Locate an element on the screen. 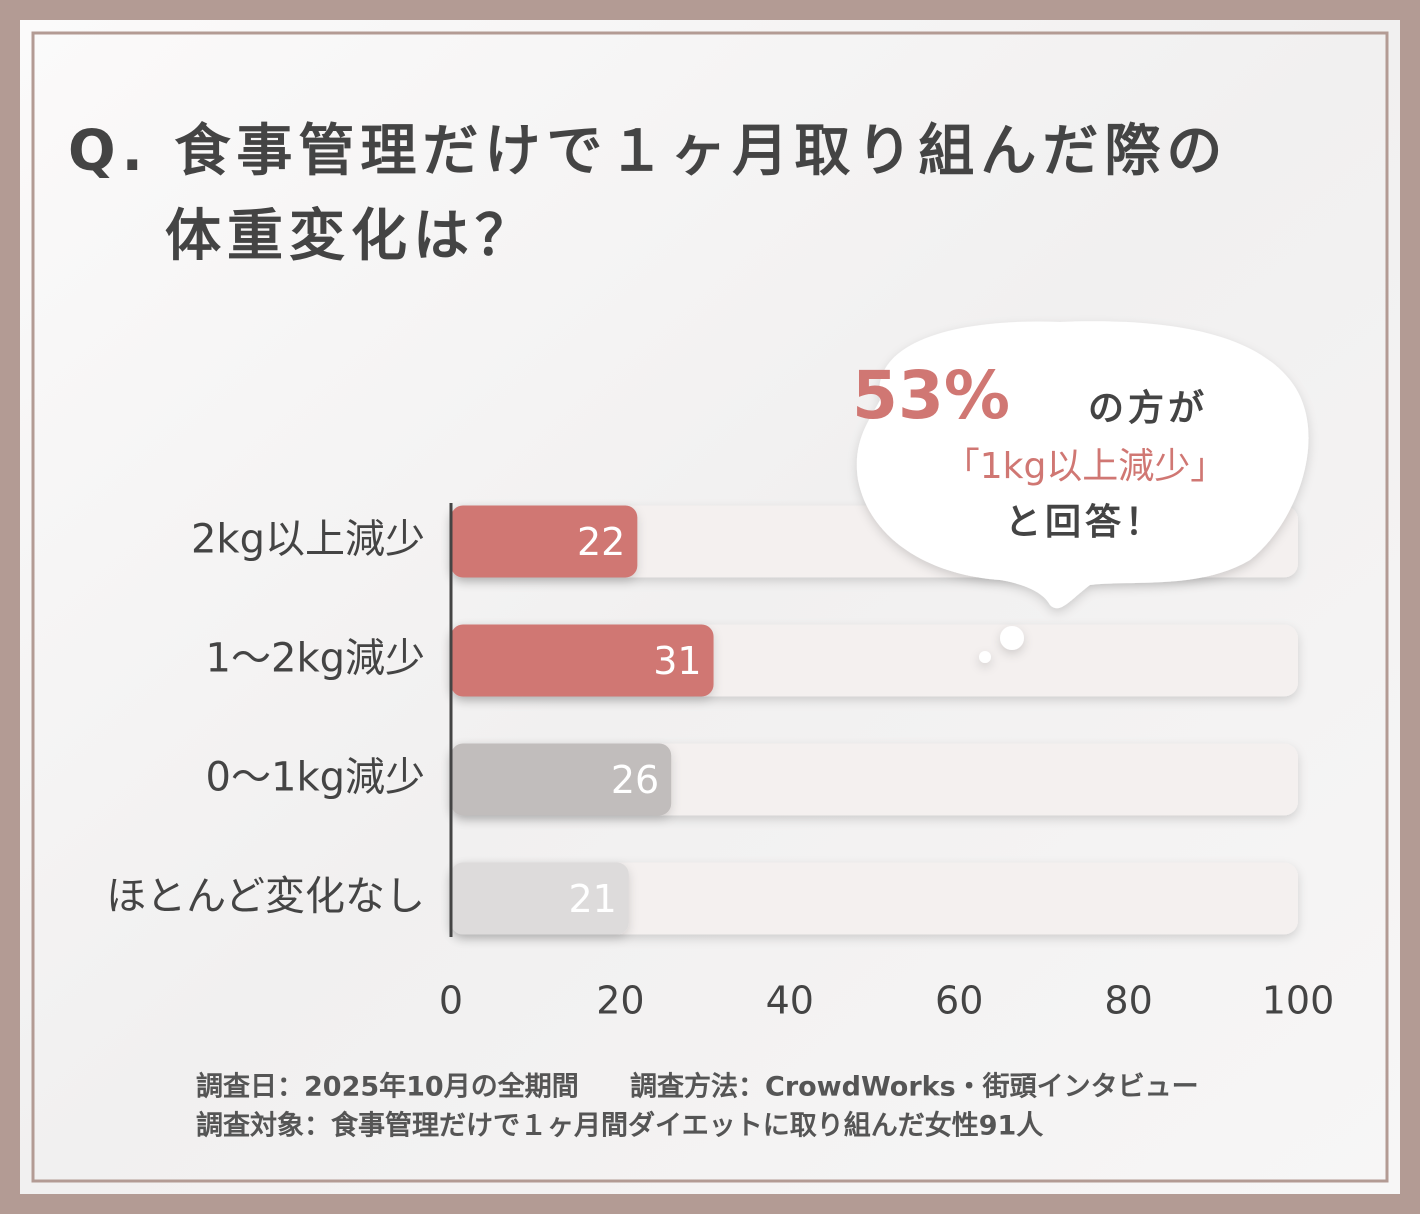 The height and width of the screenshot is (1214, 1420). footnote: 調査日：2025年10月の全期間 is located at coordinates (387, 1087).